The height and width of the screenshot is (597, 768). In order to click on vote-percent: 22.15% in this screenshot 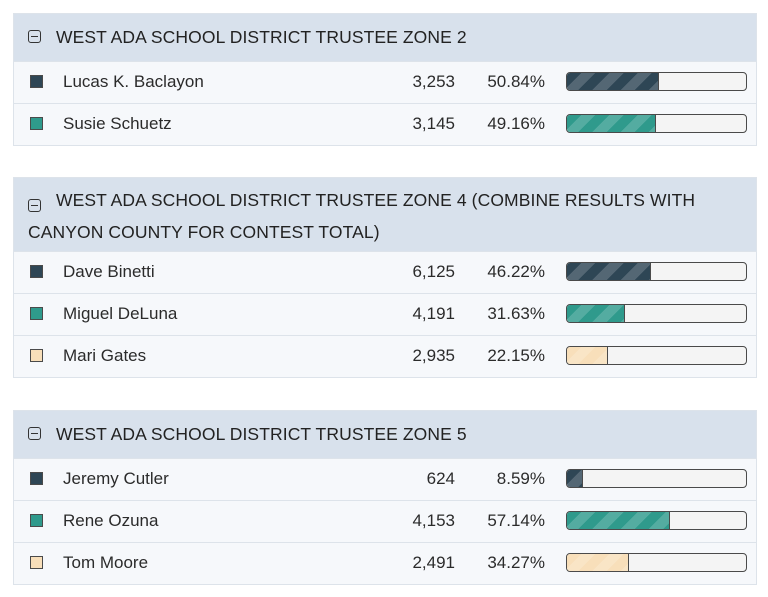, I will do `click(516, 355)`.